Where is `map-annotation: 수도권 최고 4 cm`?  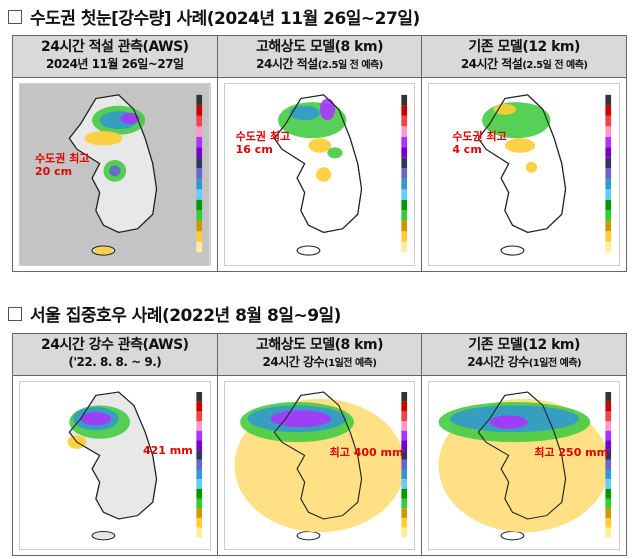
map-annotation: 수도권 최고 4 cm is located at coordinates (479, 143).